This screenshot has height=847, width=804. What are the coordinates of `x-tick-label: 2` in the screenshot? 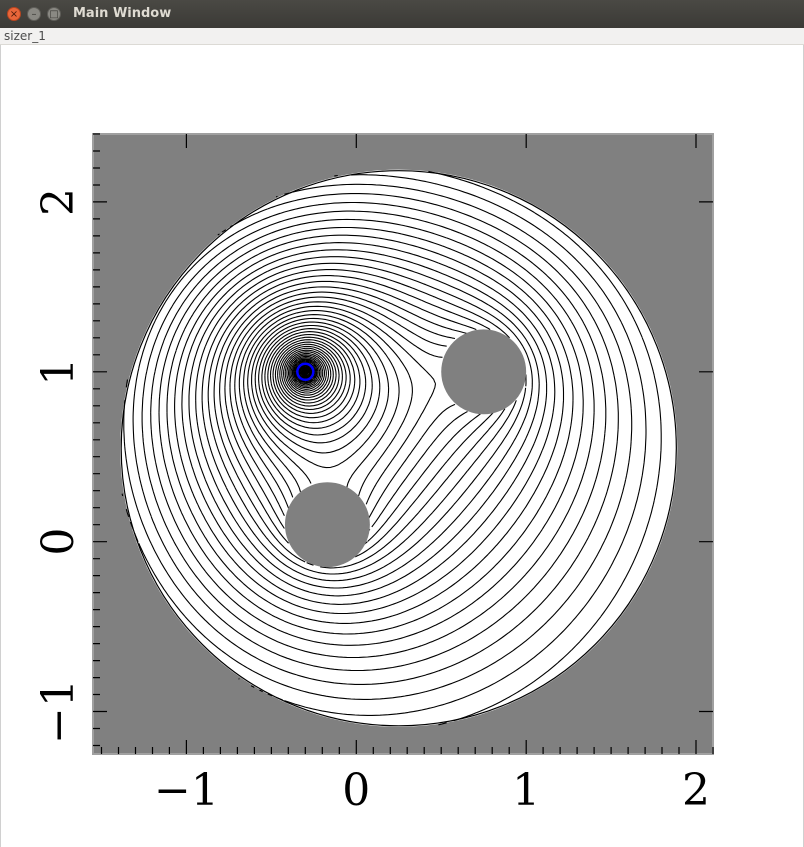 It's located at (696, 790).